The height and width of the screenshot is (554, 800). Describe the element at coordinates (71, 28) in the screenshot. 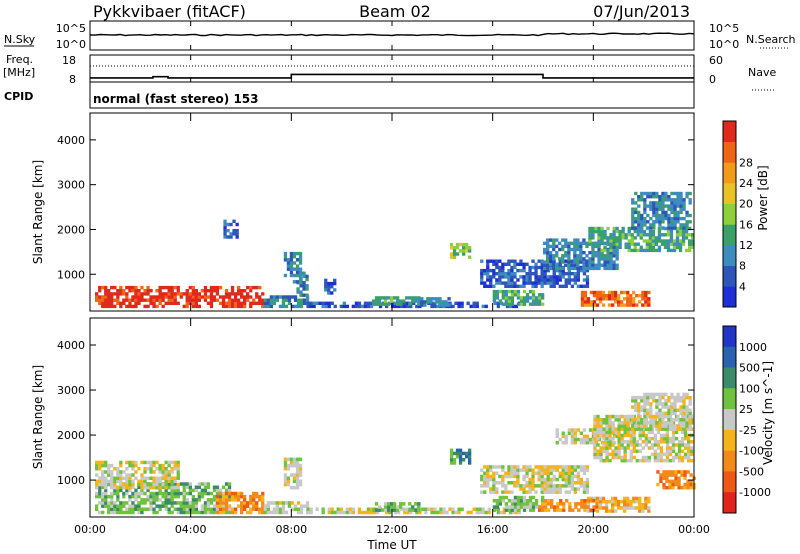

I see `sky-tick-high: 10^5` at that location.